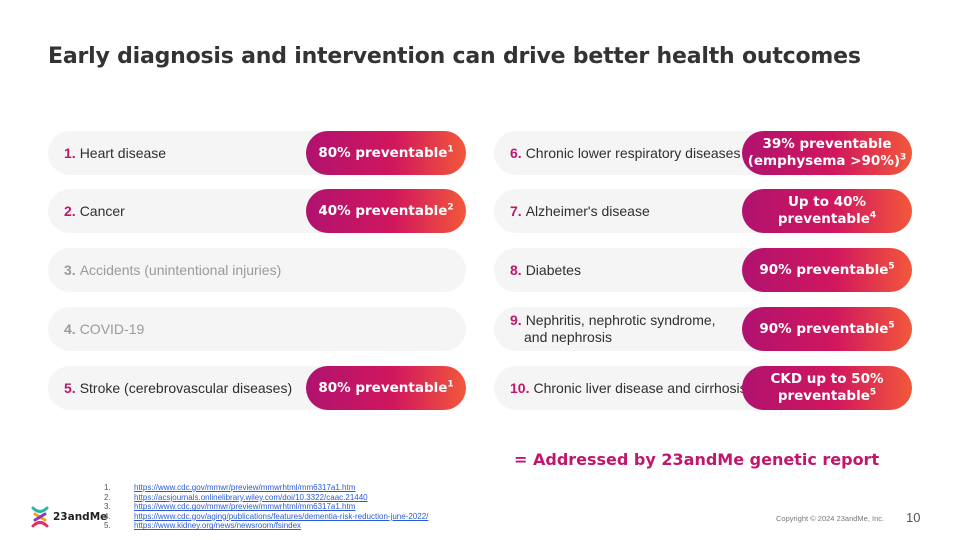  Describe the element at coordinates (70, 329) in the screenshot. I see `item-number: 4.` at that location.